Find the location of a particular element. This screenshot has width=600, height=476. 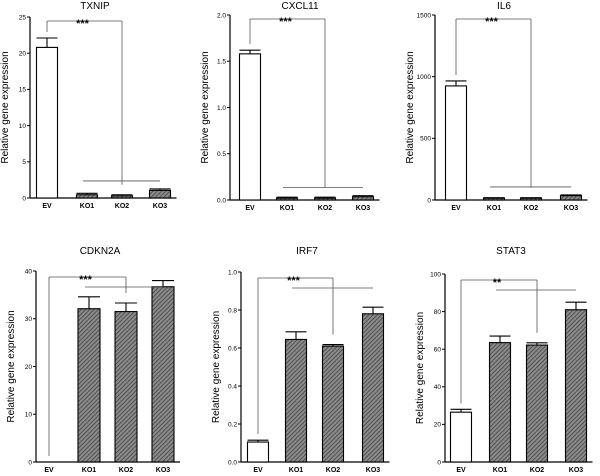

y-tick-label: 0.4 is located at coordinates (232, 386).